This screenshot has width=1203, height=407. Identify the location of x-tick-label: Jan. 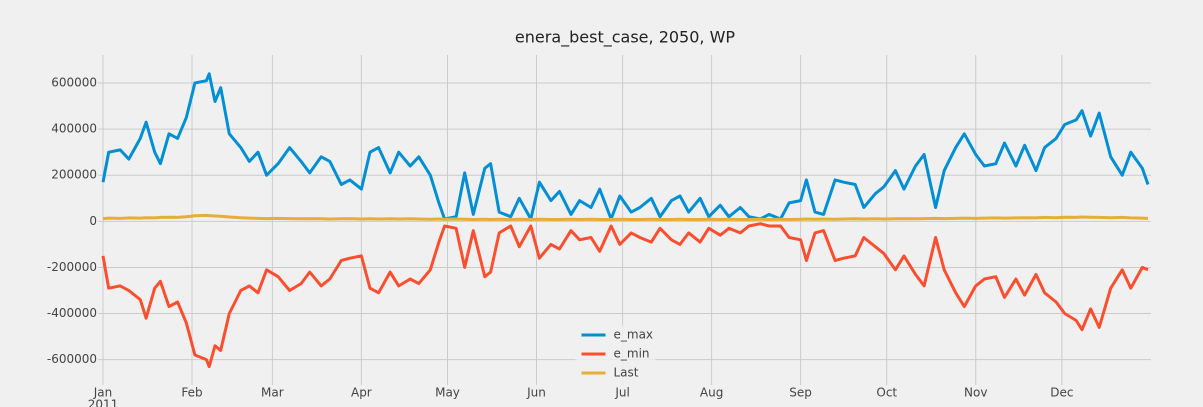
(103, 393).